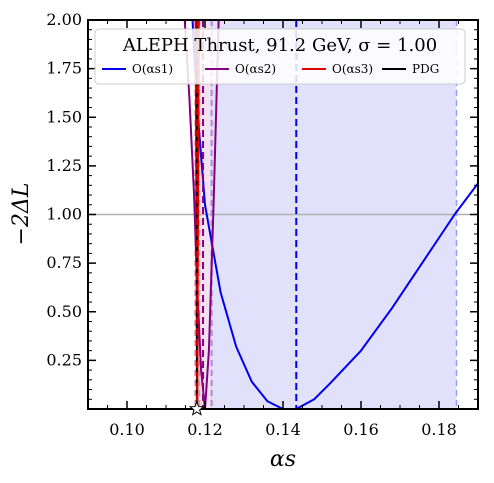  What do you see at coordinates (64, 262) in the screenshot?
I see `y-tick-label: 0.75` at bounding box center [64, 262].